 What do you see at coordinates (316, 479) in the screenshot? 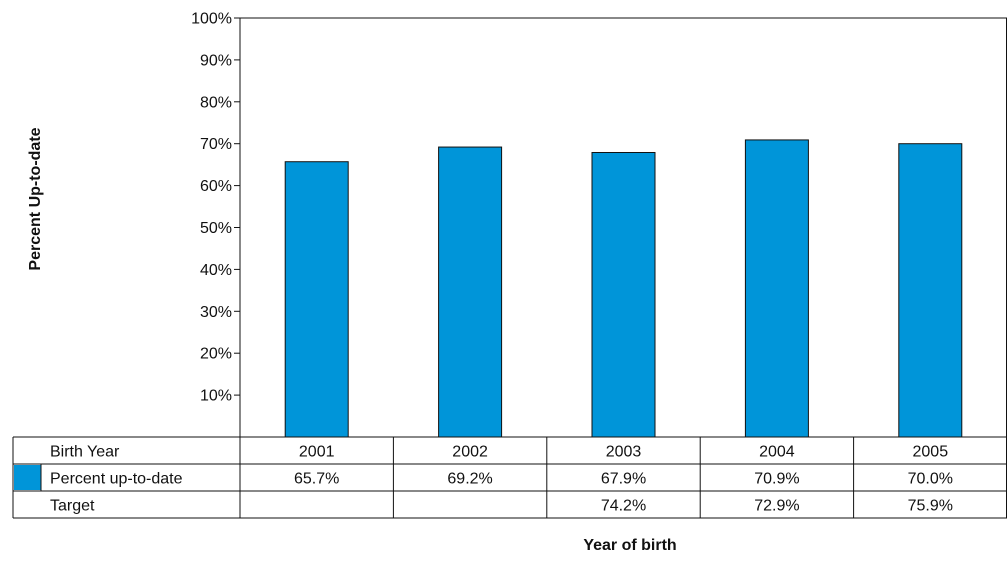
I see `table-cell: 65.7%` at bounding box center [316, 479].